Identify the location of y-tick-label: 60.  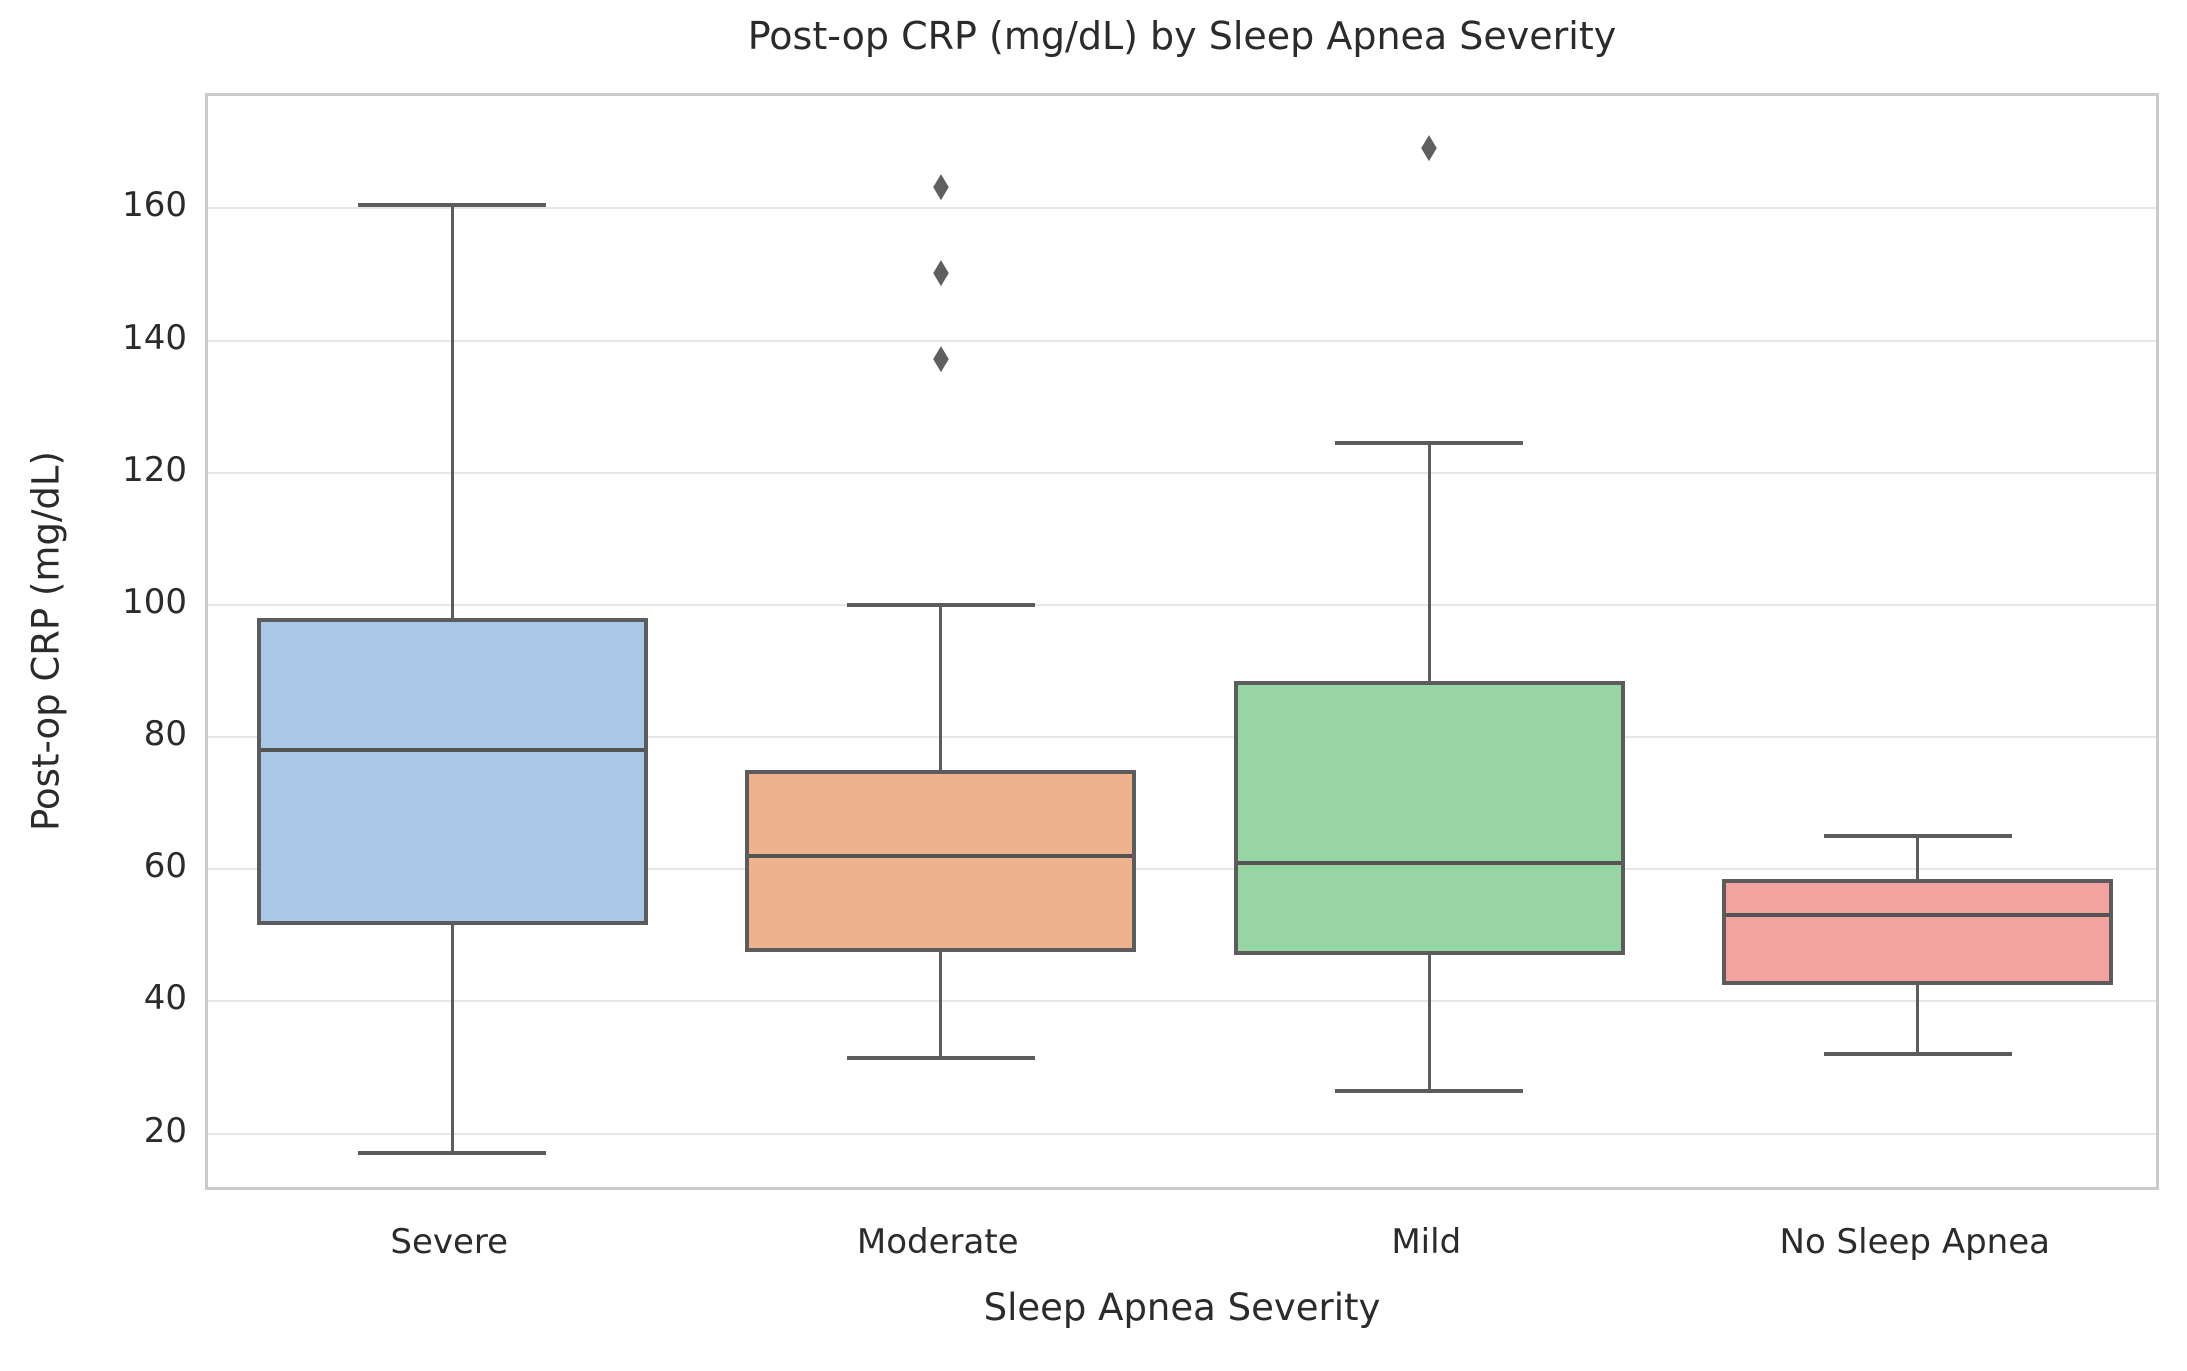
(165, 866).